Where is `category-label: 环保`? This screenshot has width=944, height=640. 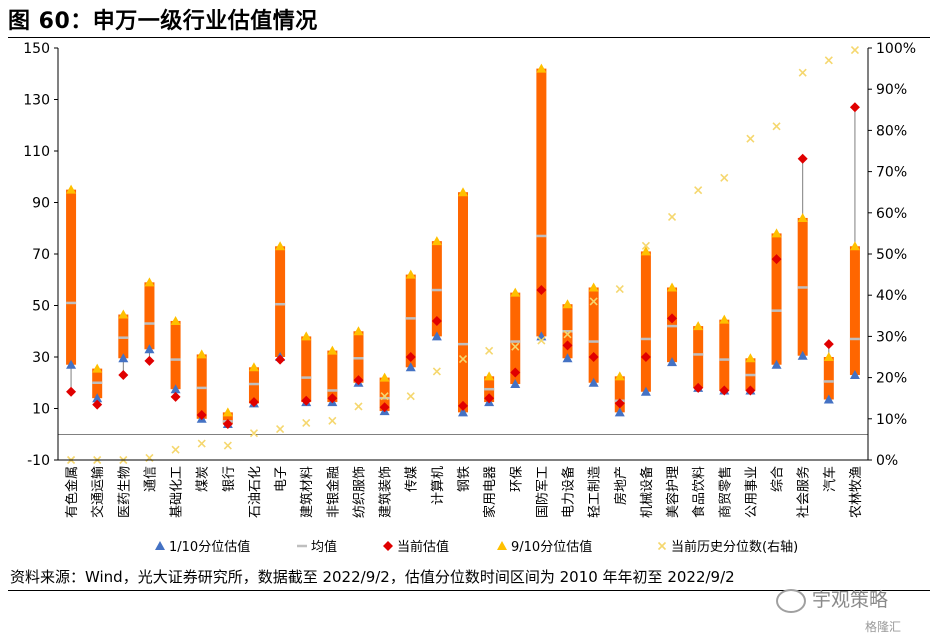 category-label: 环保 is located at coordinates (516, 479).